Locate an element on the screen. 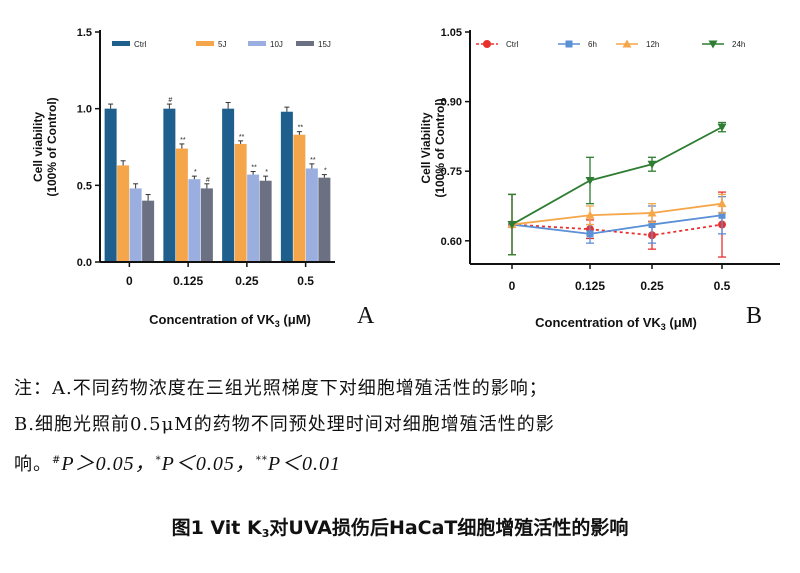 The width and height of the screenshot is (800, 573). legend-label-5J: 5J is located at coordinates (222, 44).